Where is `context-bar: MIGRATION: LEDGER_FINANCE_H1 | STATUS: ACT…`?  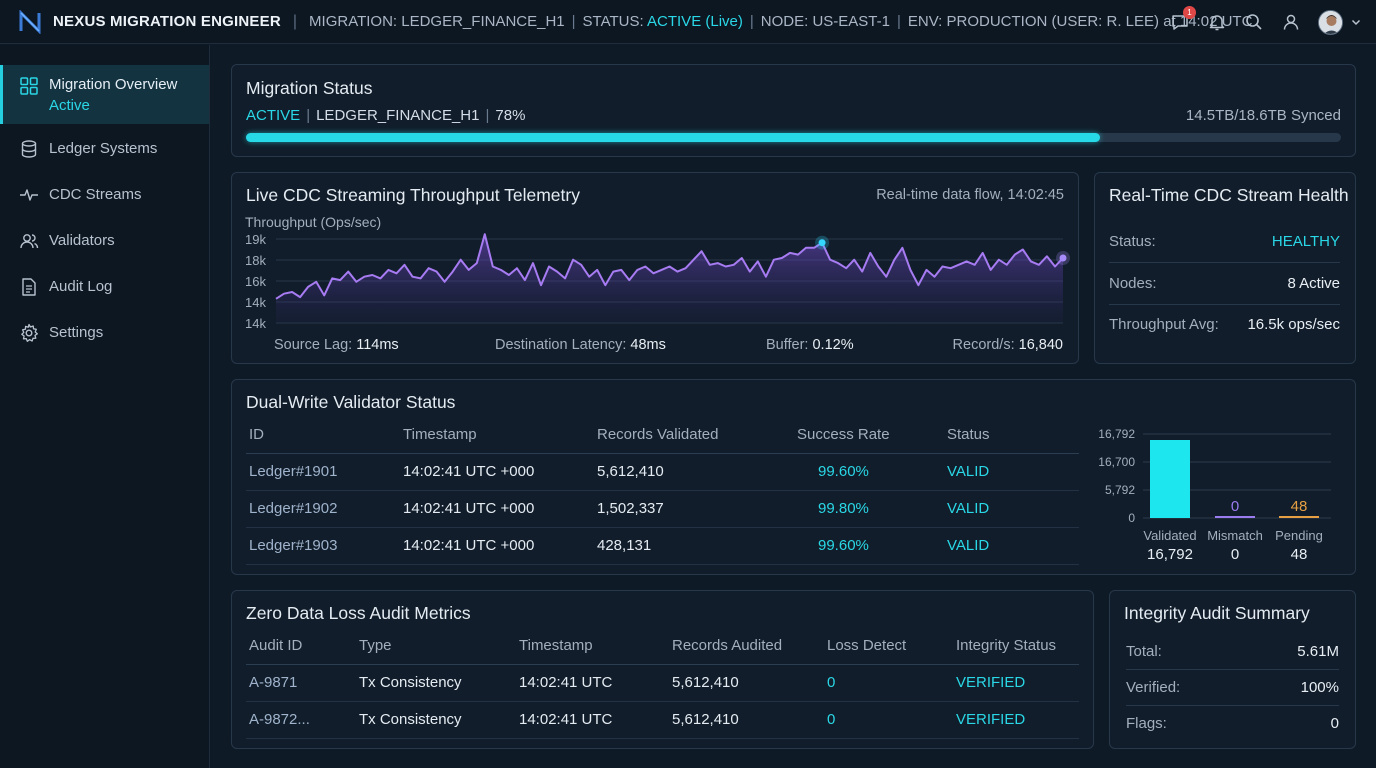 context-bar: MIGRATION: LEDGER_FINANCE_H1 | STATUS: ACT… is located at coordinates (781, 21).